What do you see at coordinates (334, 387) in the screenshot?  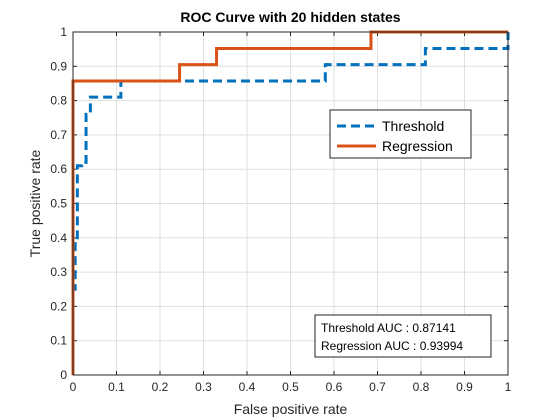 I see `x-tick-label-6: 0.6` at bounding box center [334, 387].